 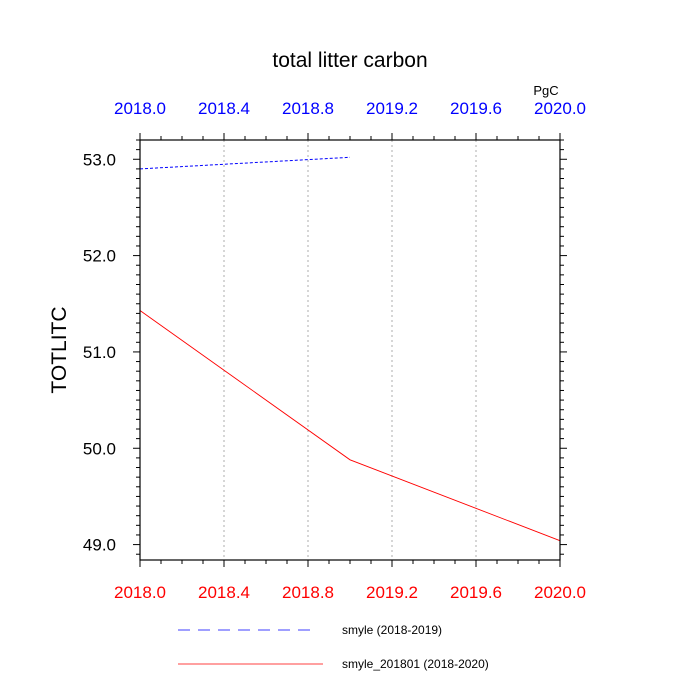 What do you see at coordinates (415, 664) in the screenshot?
I see `legend-label-smyle-201801: smyle_201801 (2018-2020)` at bounding box center [415, 664].